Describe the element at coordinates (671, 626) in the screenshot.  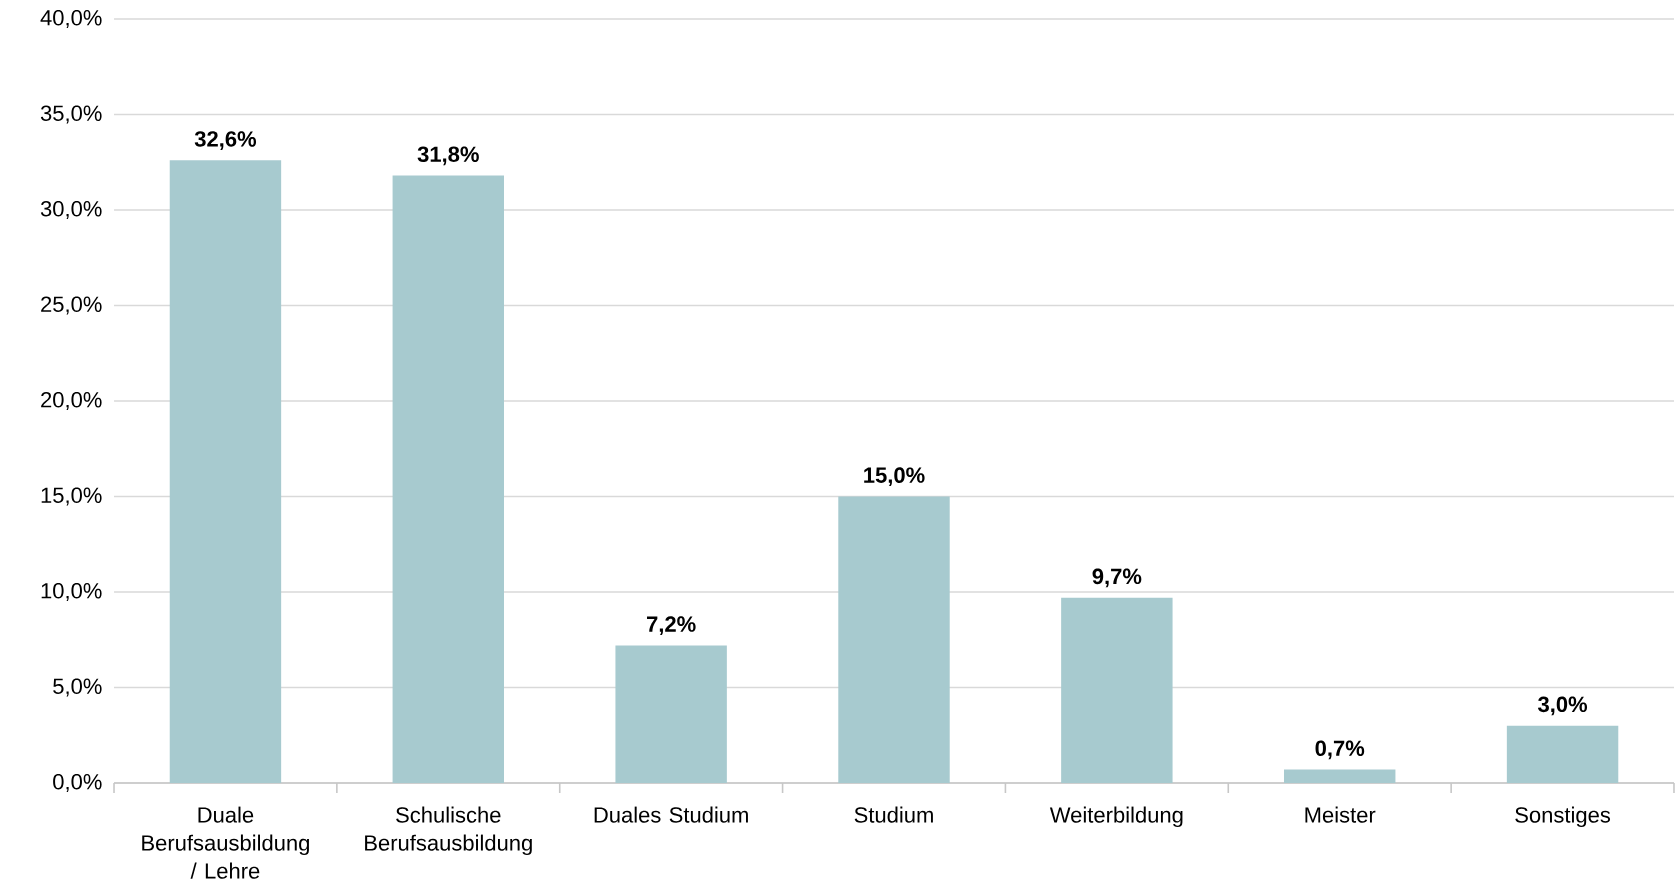
I see `data-label: 7,2%` at that location.